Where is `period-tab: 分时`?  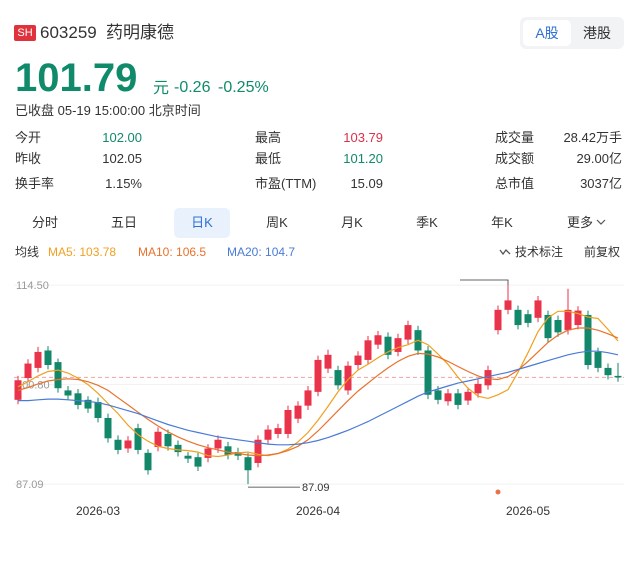 period-tab: 分时 is located at coordinates (44, 222).